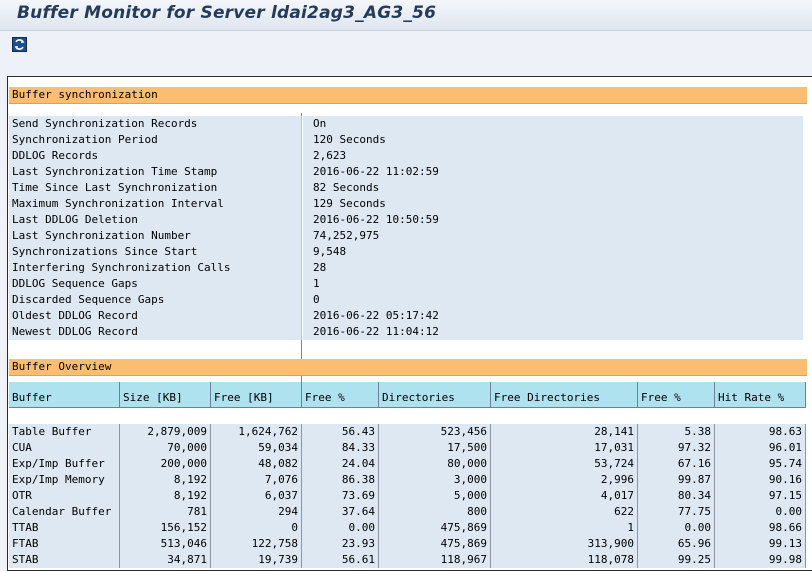 The image size is (812, 571). I want to click on sync-key: Synchronization Period, so click(155, 140).